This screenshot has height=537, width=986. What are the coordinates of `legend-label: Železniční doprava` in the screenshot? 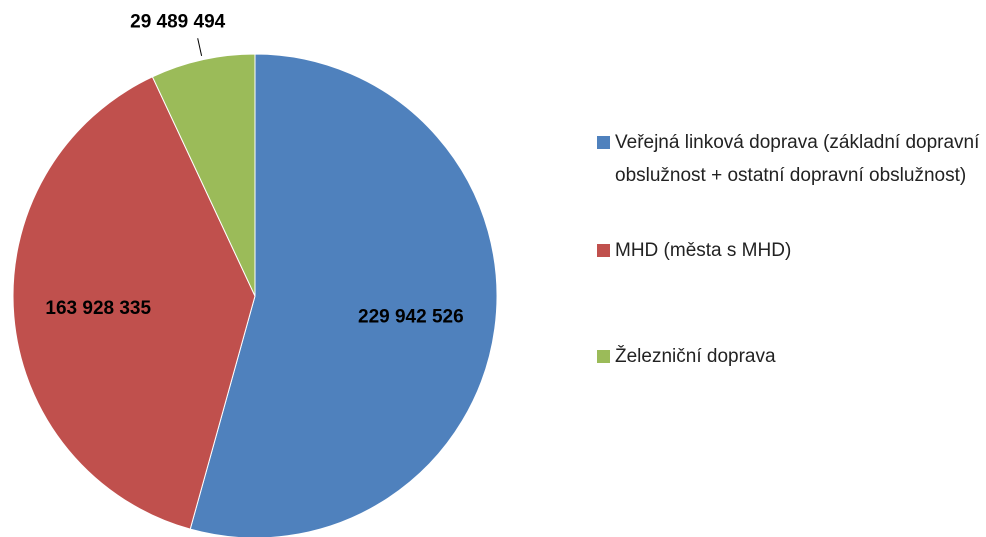 It's located at (695, 356).